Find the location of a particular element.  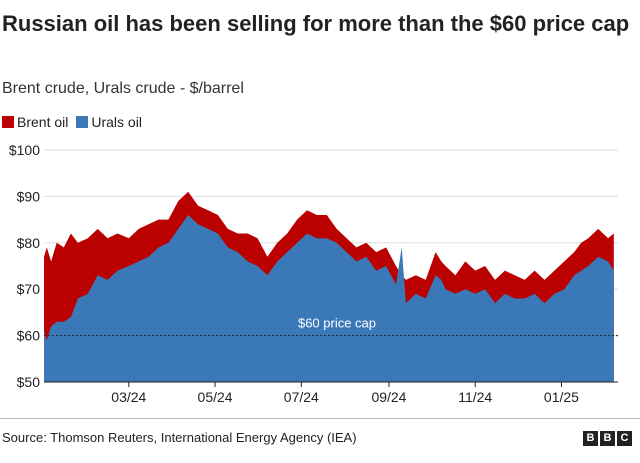

y-axis: $50 $60 $70 $80 $90 $100 is located at coordinates (24, 266).